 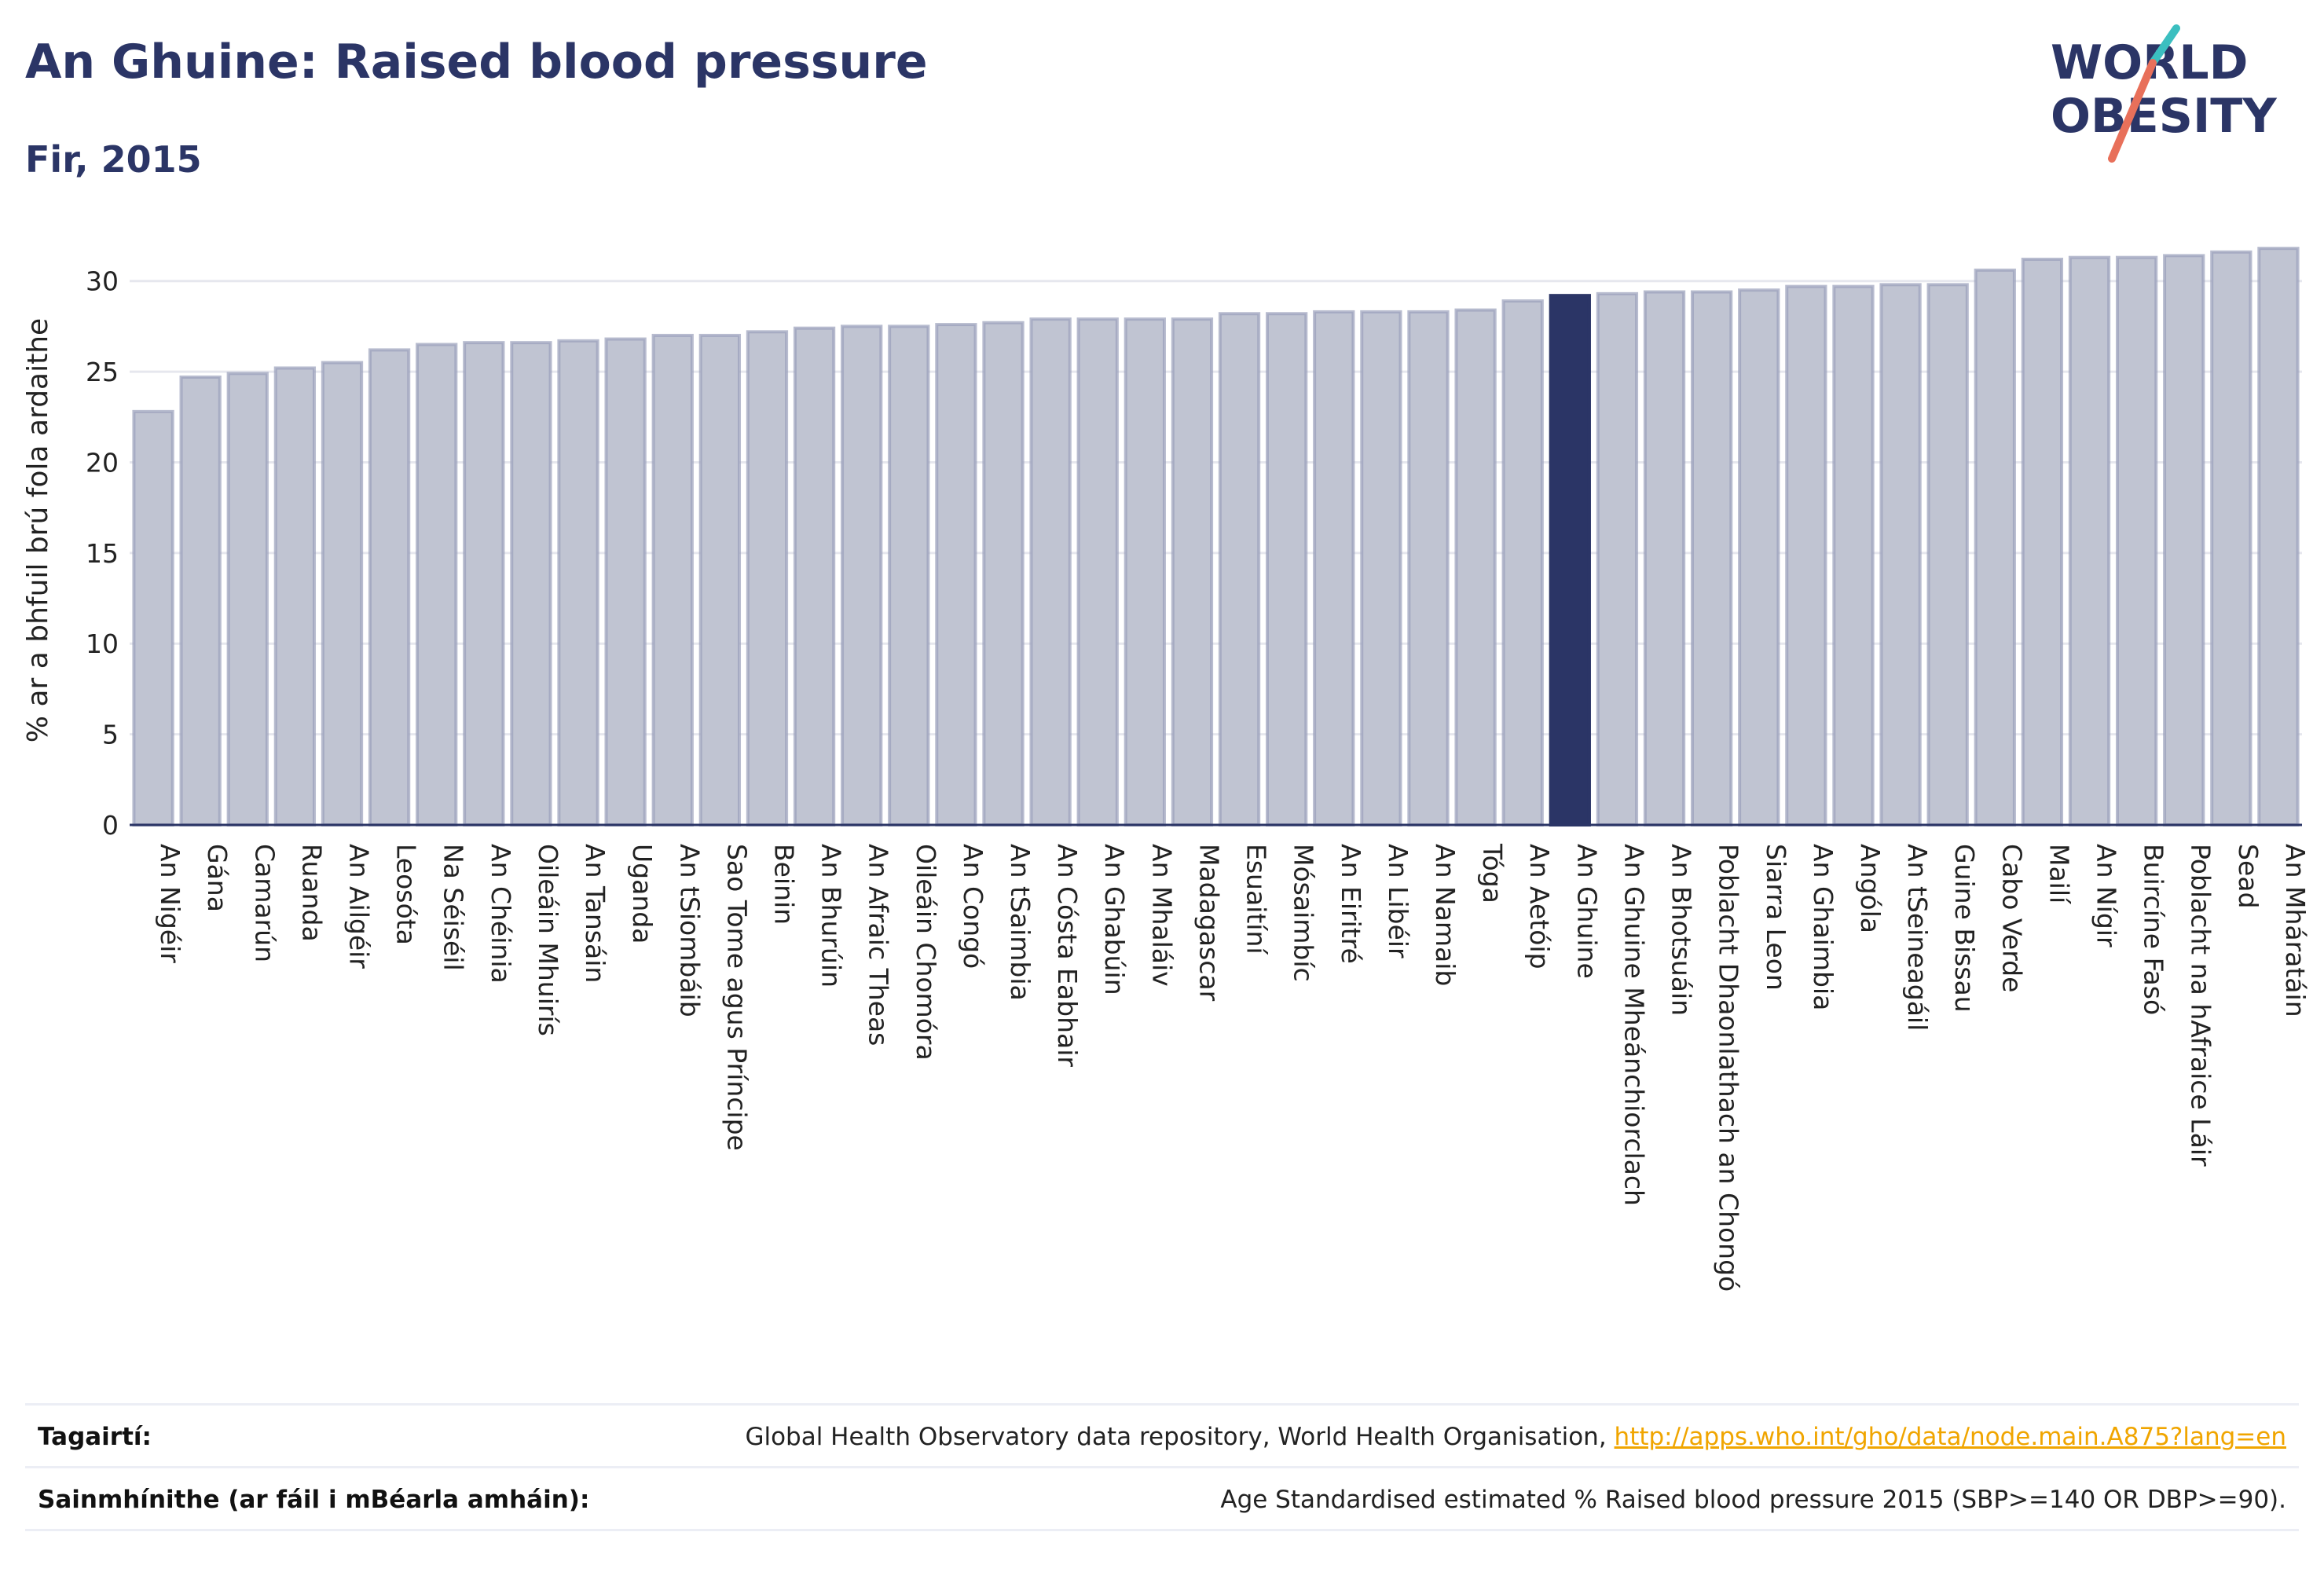 What do you see at coordinates (1776, 917) in the screenshot?
I see `x-tick-label: Siarra Leon` at bounding box center [1776, 917].